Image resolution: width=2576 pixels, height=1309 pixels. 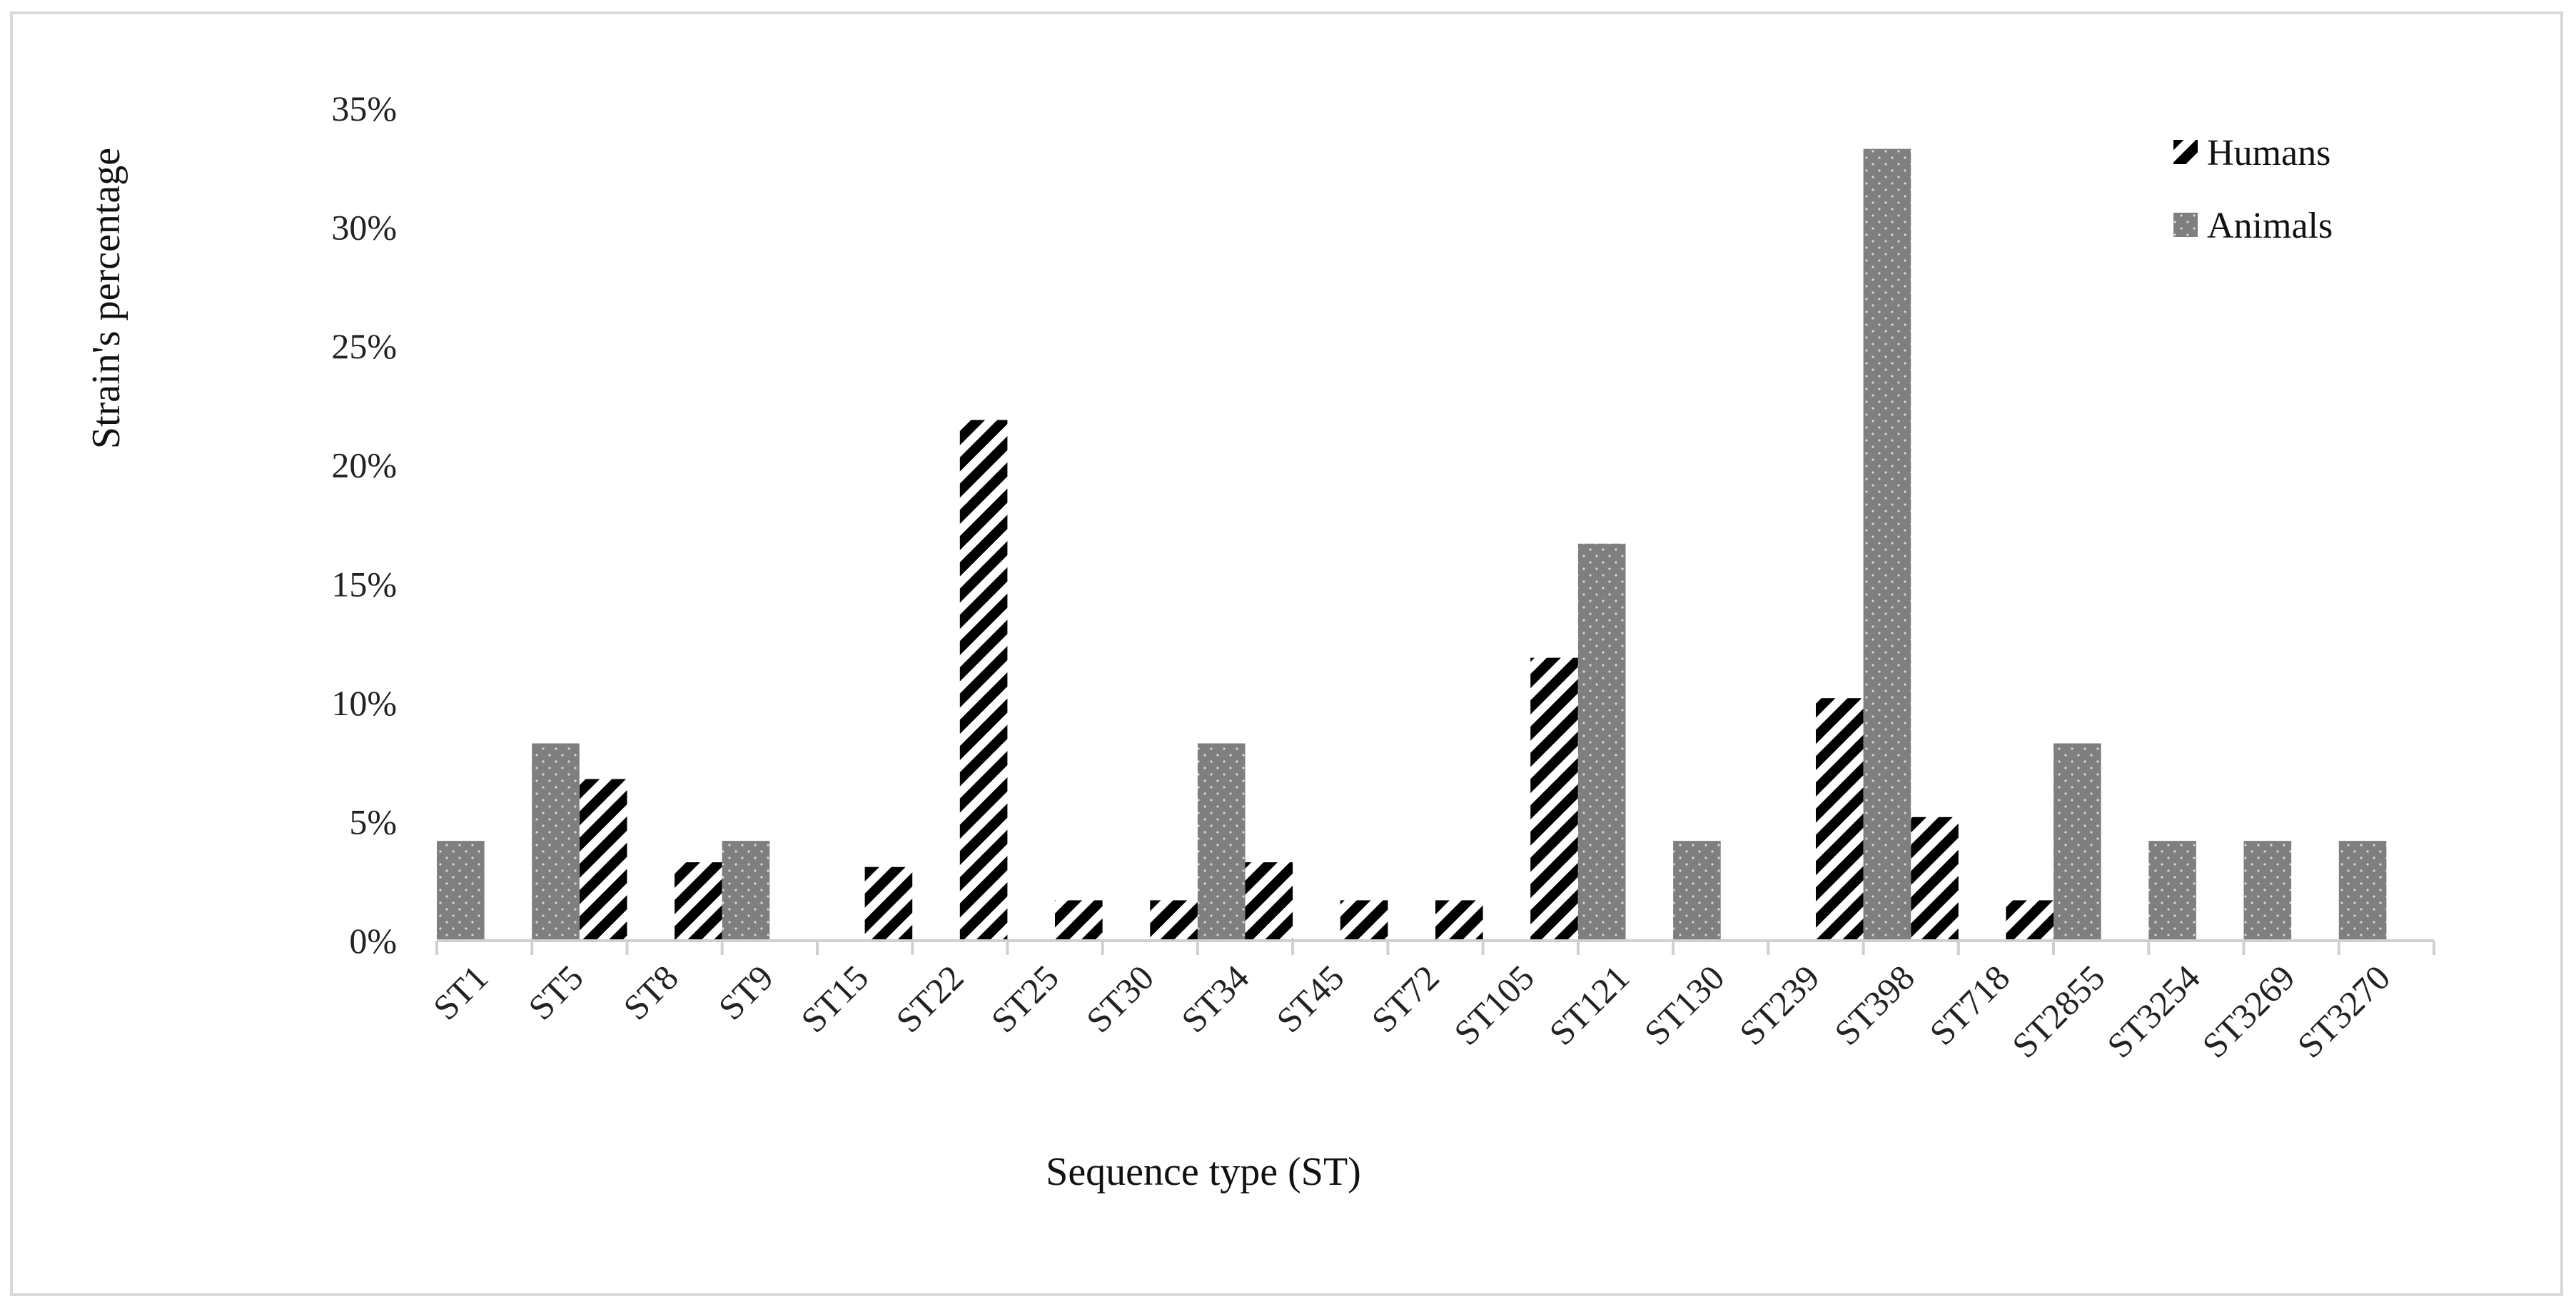 I want to click on x-tick-label: ST3269, so click(x=2248, y=1012).